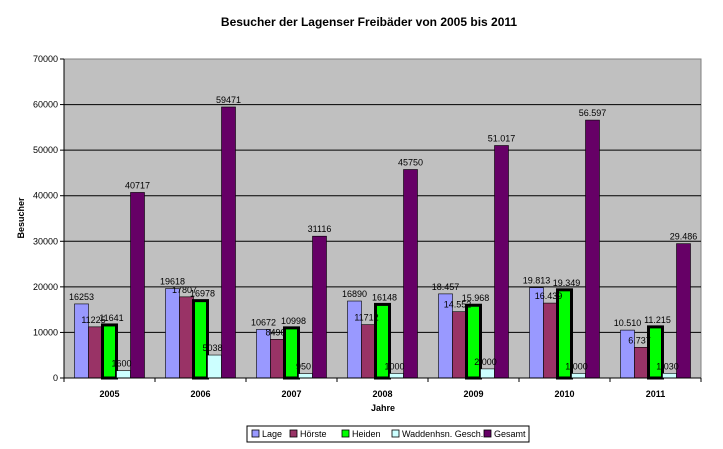  I want to click on legend-label: Lage, so click(272, 434).